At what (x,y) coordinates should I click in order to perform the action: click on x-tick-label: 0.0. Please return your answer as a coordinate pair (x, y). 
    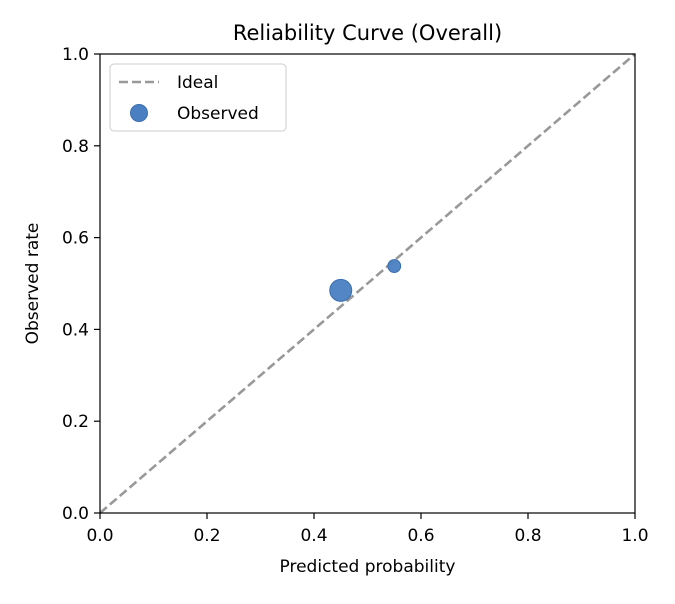
    Looking at the image, I should click on (99, 536).